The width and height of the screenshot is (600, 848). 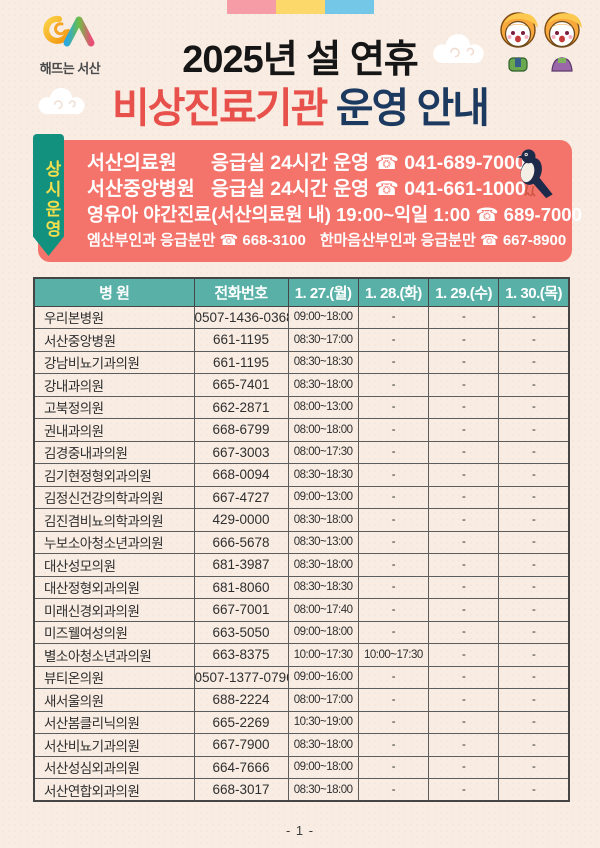 What do you see at coordinates (241, 587) in the screenshot?
I see `phone-cell: 681-8060` at bounding box center [241, 587].